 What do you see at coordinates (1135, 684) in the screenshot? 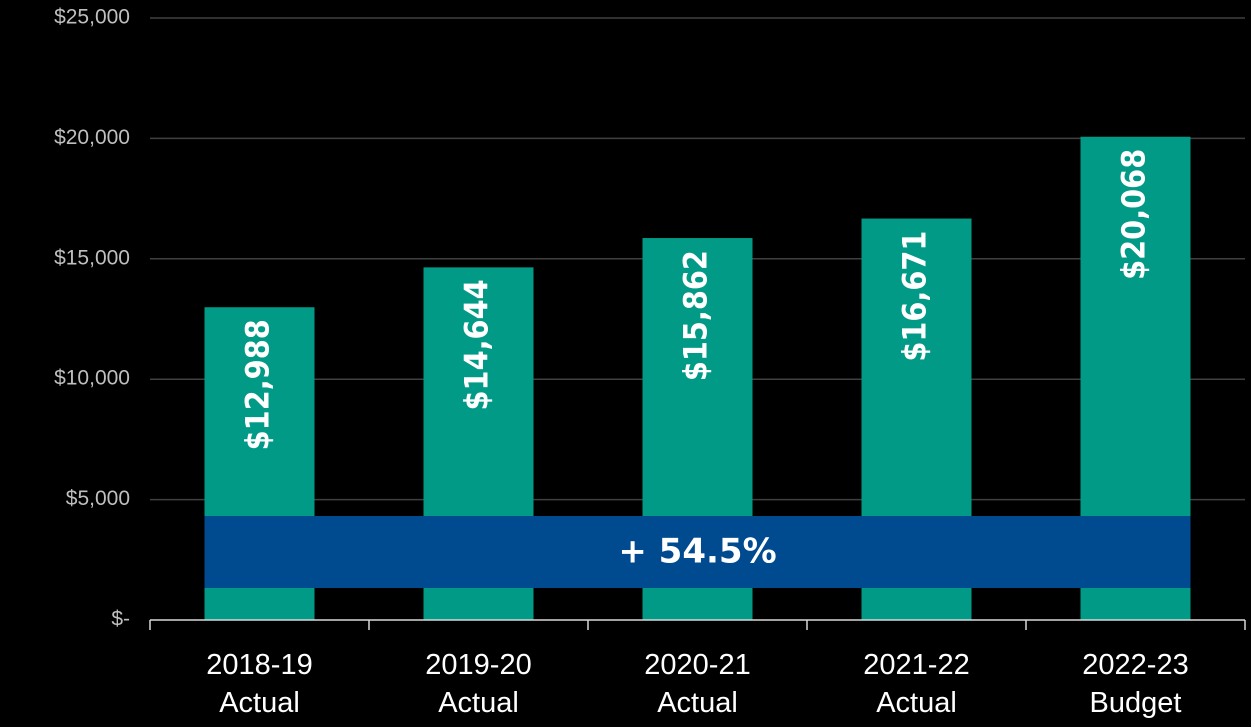
I see `x-tick-label: 2022-23 Budget` at bounding box center [1135, 684].